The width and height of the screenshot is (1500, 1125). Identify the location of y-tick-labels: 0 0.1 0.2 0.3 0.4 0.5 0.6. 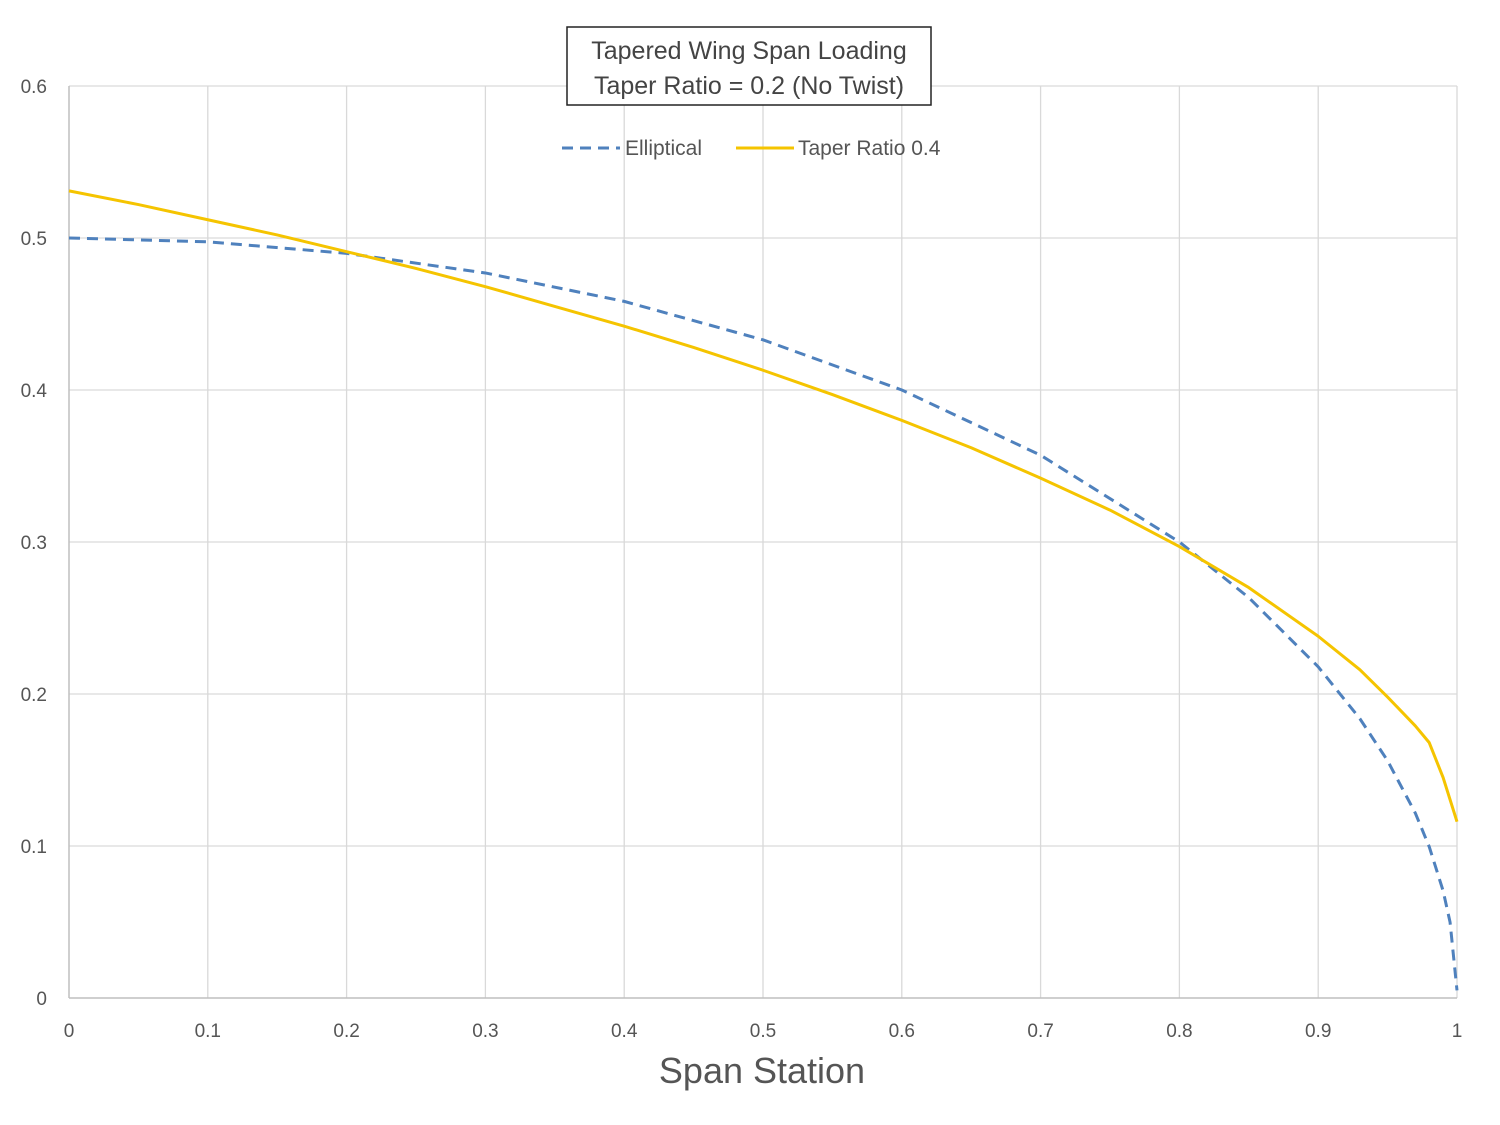
(34, 543).